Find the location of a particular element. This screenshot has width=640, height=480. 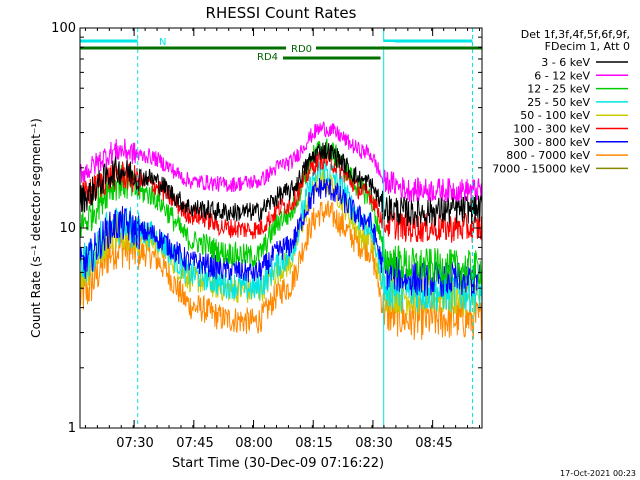

plot-timestamp: 17-Oct-2021 00:23 is located at coordinates (598, 473).